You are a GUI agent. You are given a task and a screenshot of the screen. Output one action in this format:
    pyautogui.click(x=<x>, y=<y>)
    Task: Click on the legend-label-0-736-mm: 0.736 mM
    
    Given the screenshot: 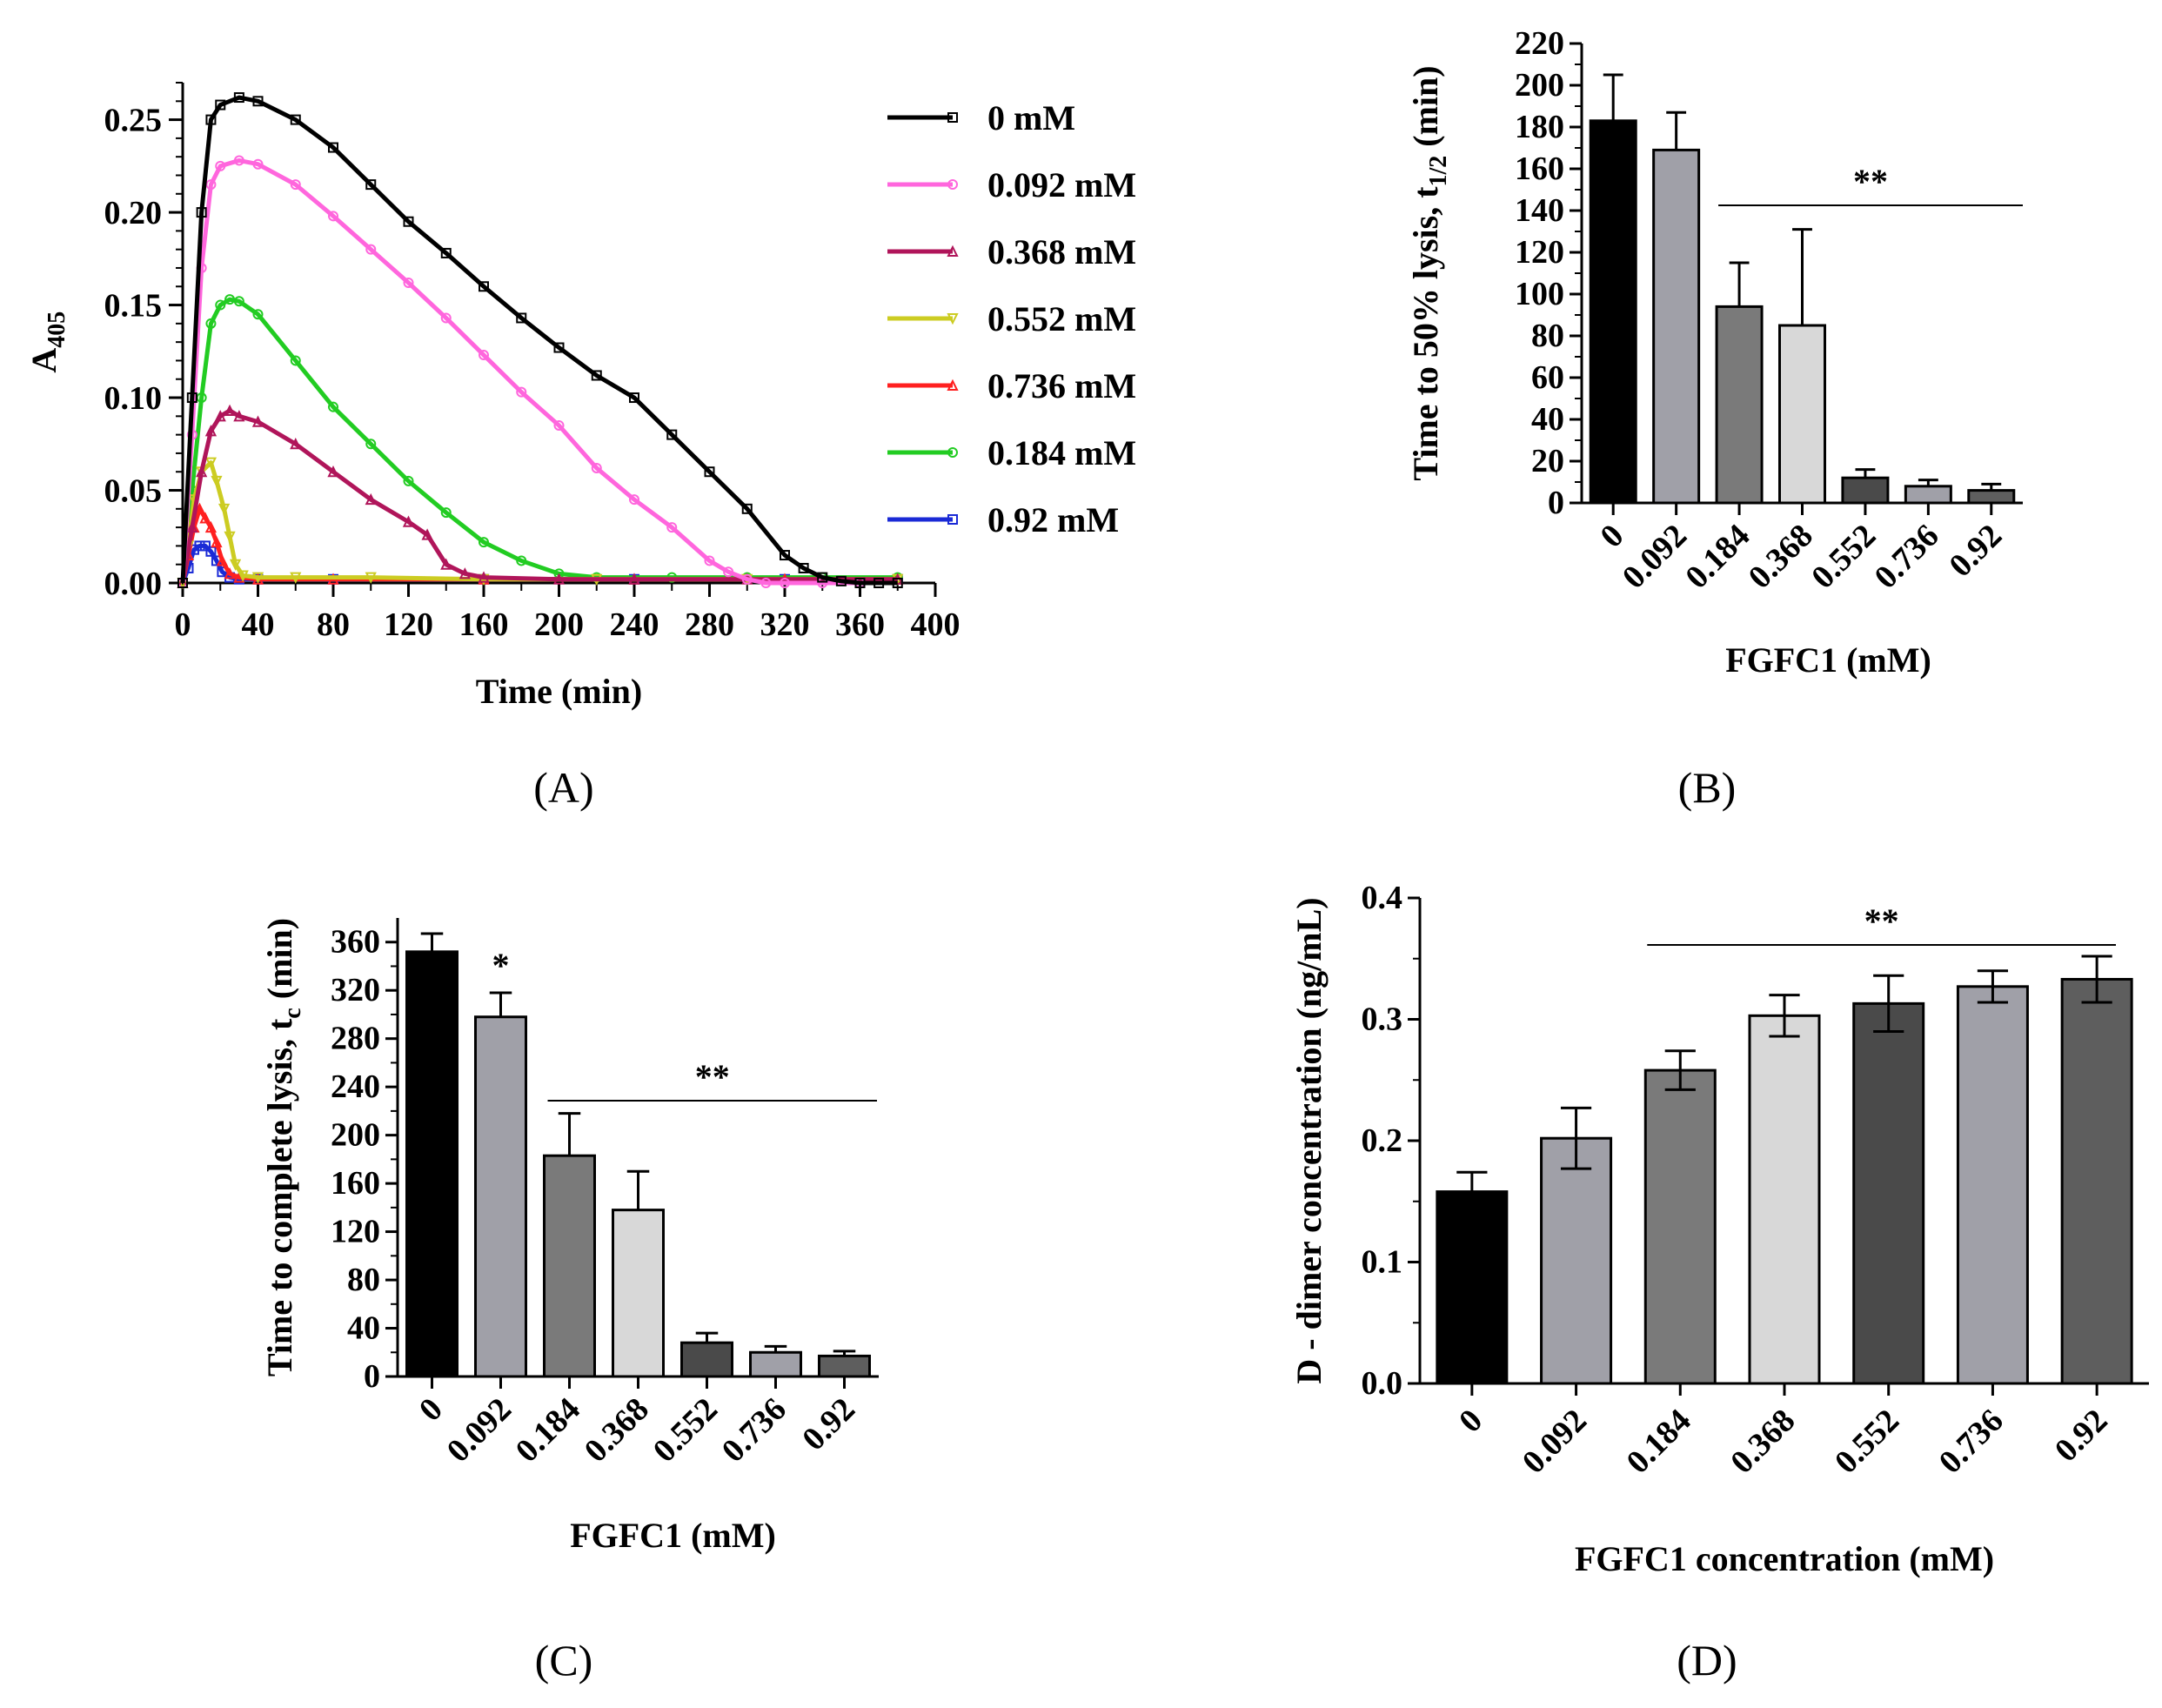 What is the action you would take?
    pyautogui.click(x=1062, y=386)
    